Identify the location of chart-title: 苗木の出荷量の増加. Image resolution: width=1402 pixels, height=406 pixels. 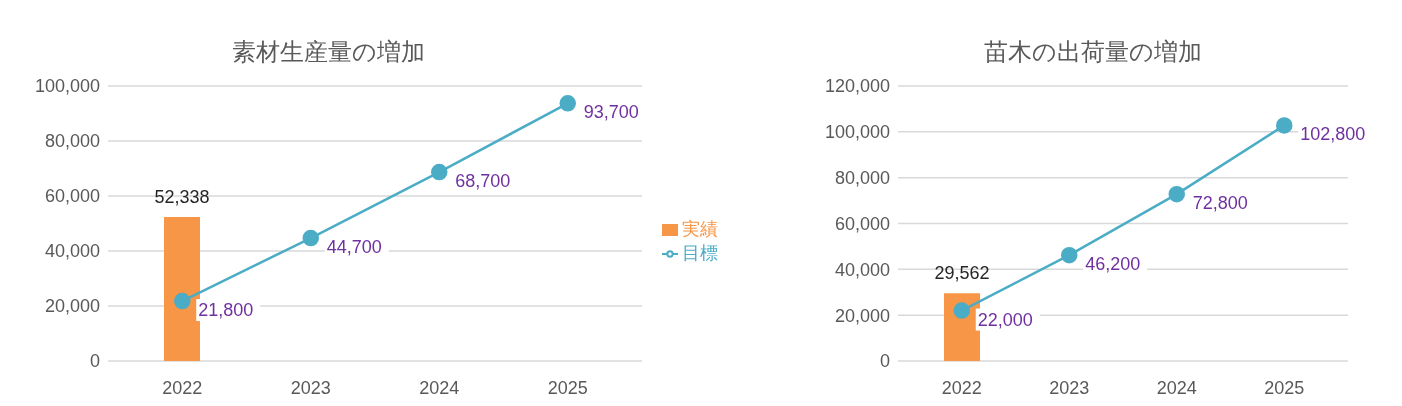
(1093, 52).